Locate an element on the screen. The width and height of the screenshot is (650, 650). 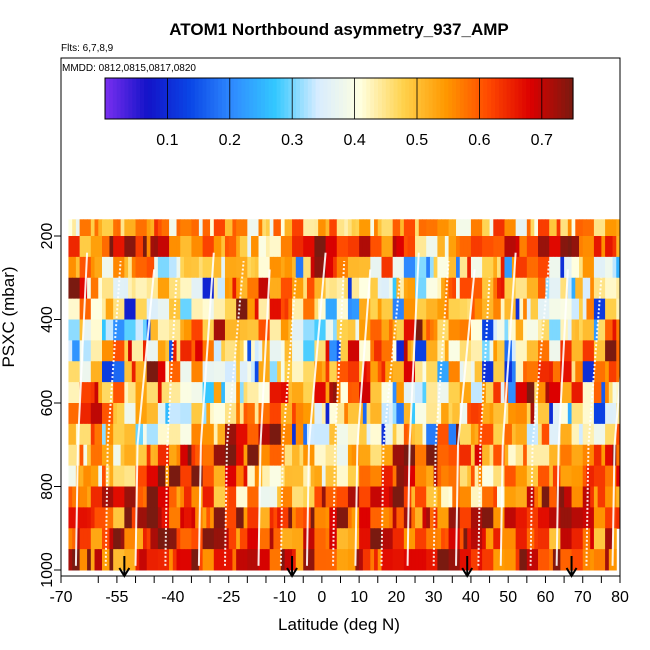
colorbar-tick-label: 0.6 is located at coordinates (479, 140).